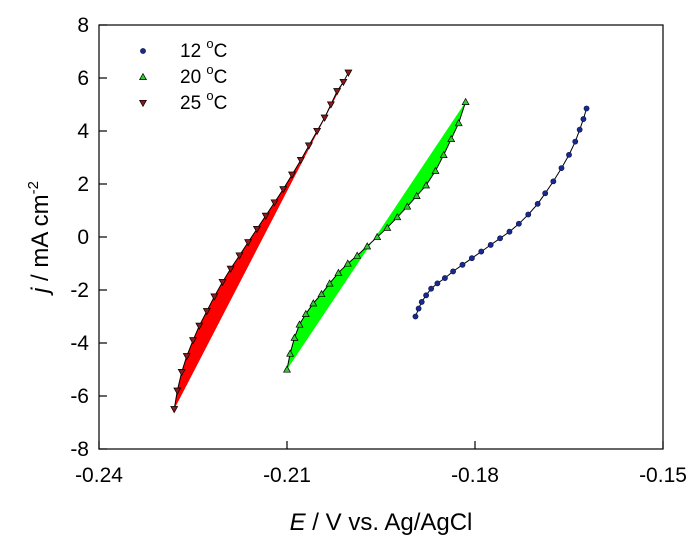 The width and height of the screenshot is (699, 548). What do you see at coordinates (83, 184) in the screenshot?
I see `y-tick-label: 2` at bounding box center [83, 184].